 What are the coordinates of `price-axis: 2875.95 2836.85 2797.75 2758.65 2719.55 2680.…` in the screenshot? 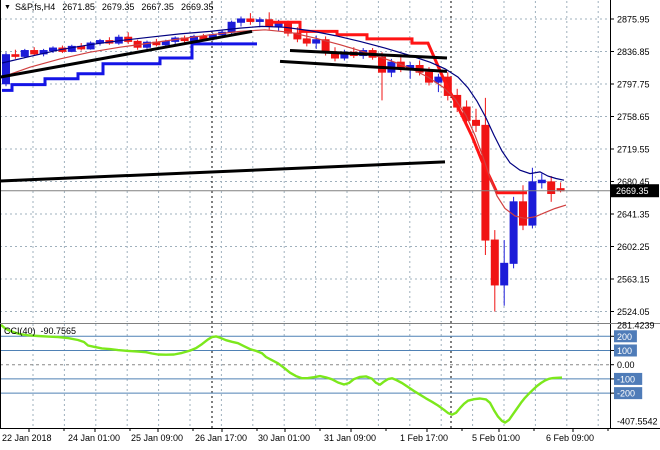 It's located at (630, 166).